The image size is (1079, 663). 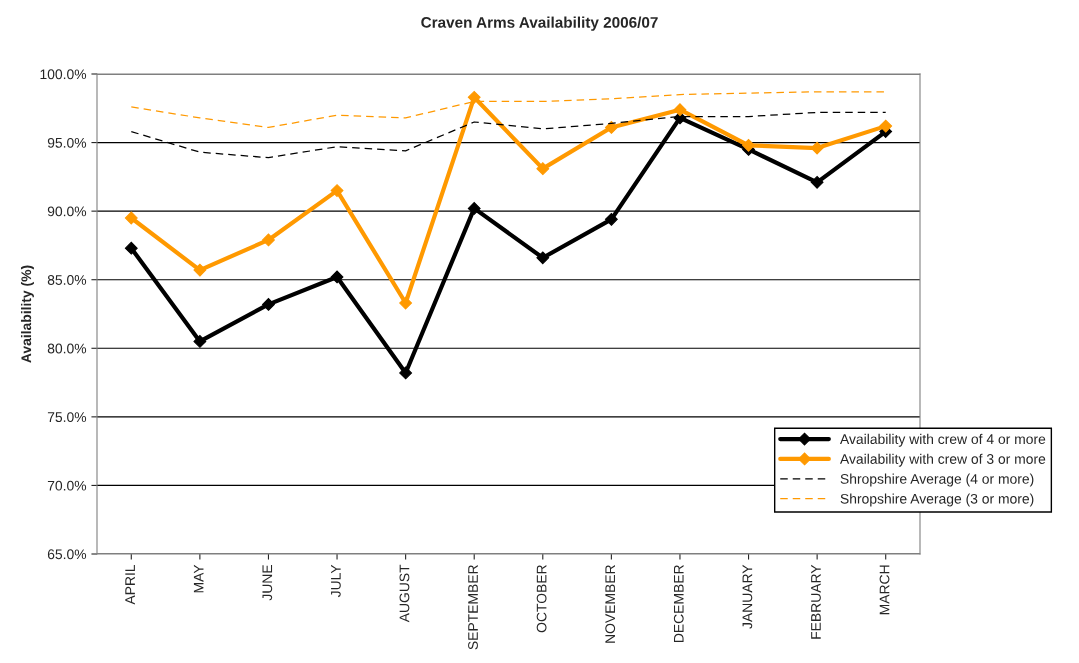 I want to click on legend-label: Availability with crew of 4 or more, so click(x=943, y=440).